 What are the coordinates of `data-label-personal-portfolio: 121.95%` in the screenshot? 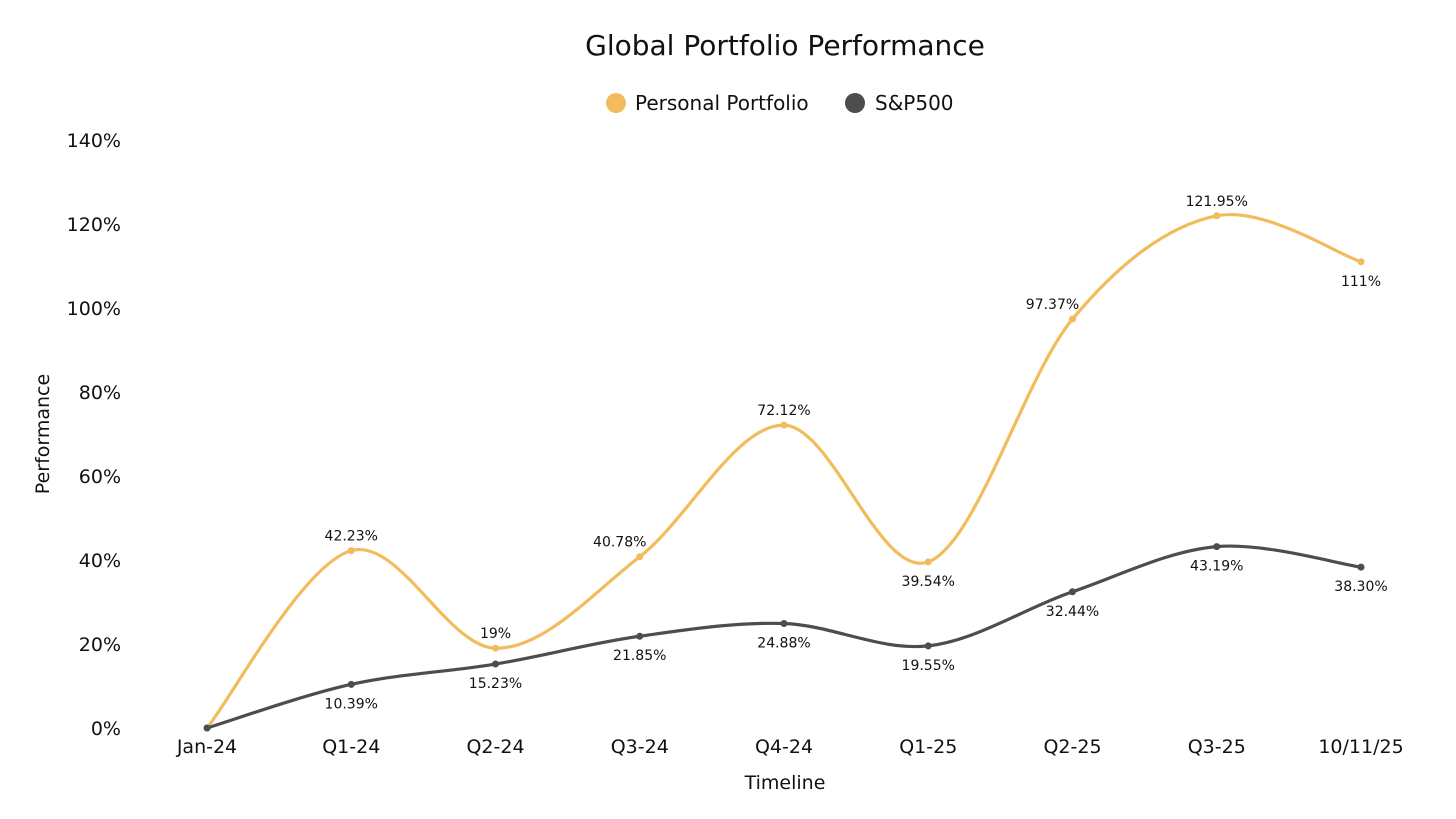 It's located at (1217, 202).